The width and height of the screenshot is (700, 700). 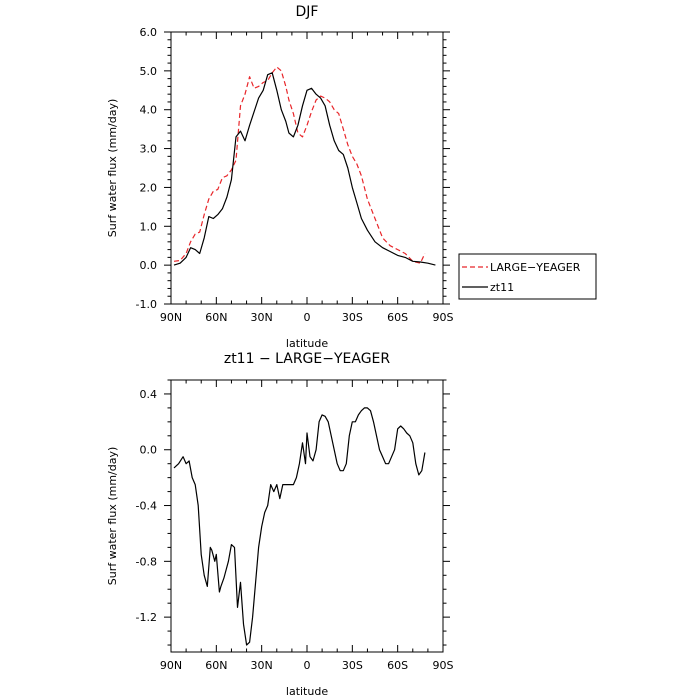 I want to click on bottom-ytick-label: -1.2, so click(x=146, y=617).